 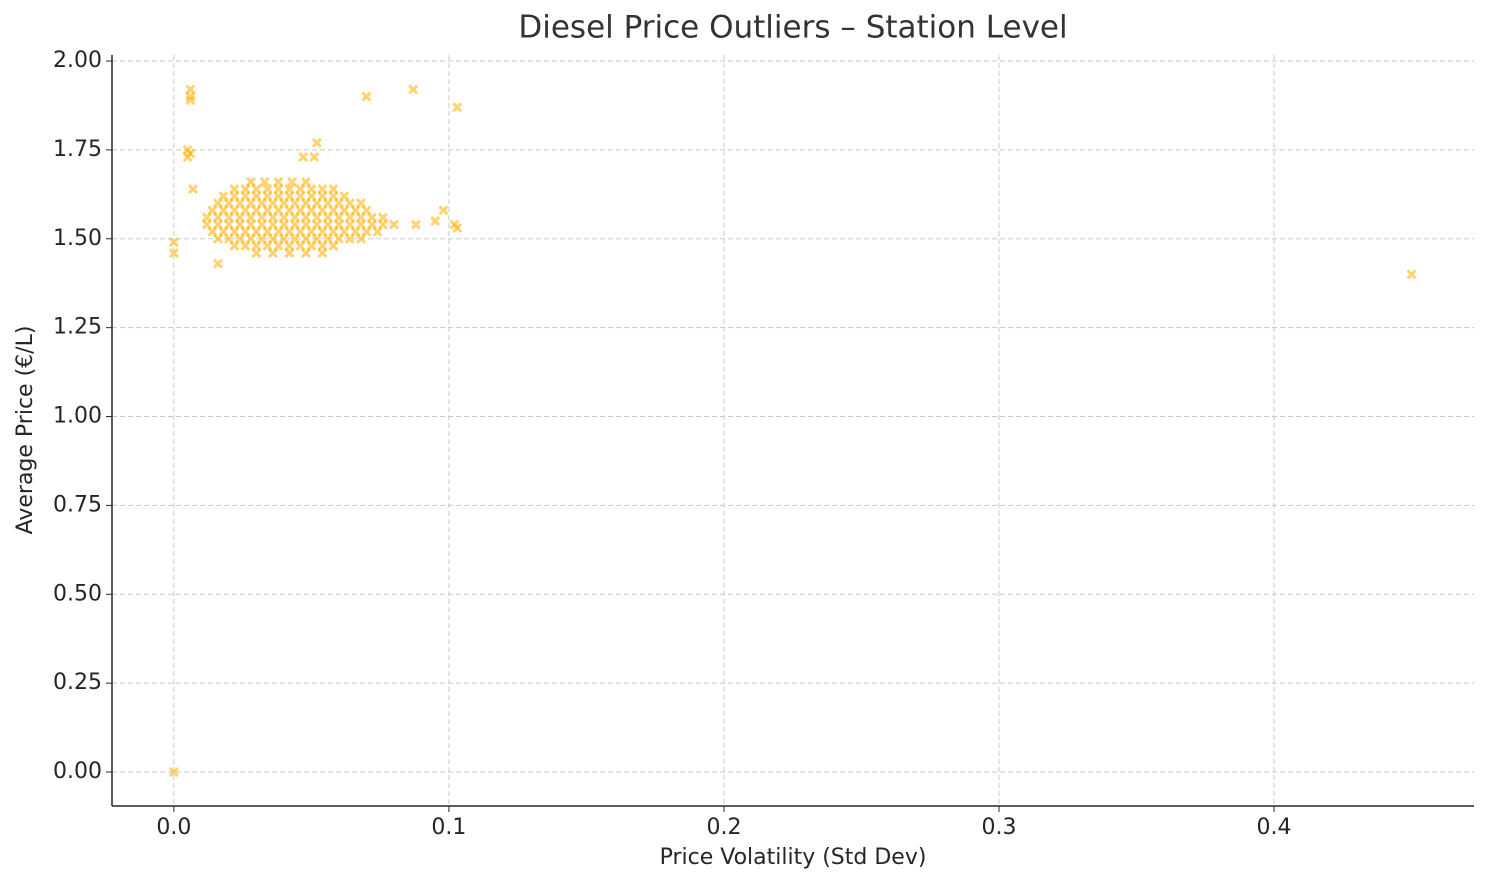 I want to click on y-tick-label: 1.25, so click(x=77, y=327).